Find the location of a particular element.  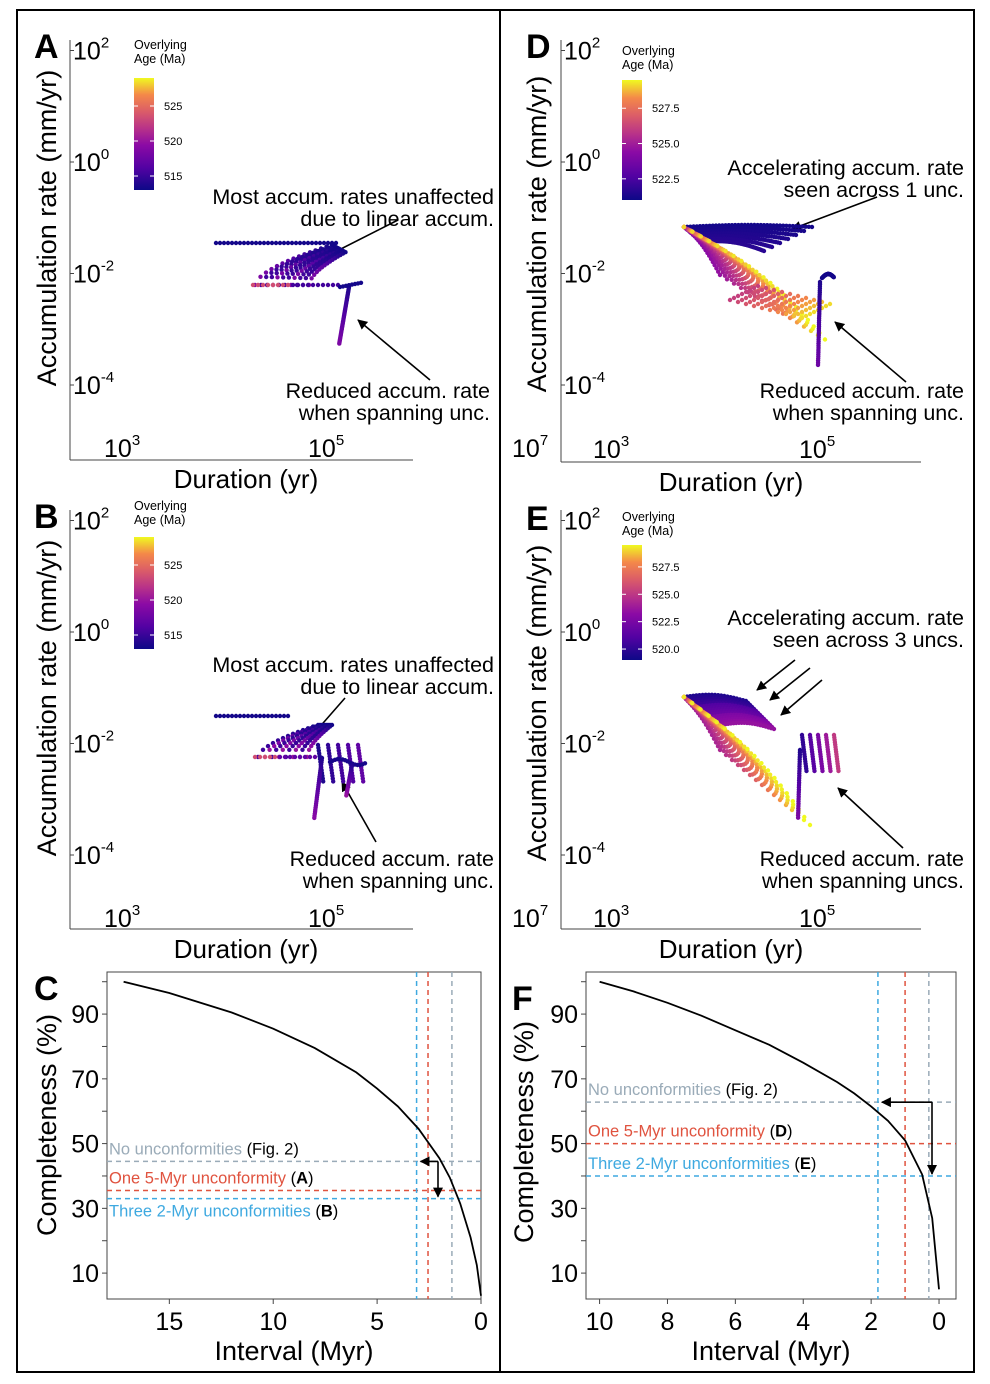

y-tick-label: 30 is located at coordinates (564, 1209).